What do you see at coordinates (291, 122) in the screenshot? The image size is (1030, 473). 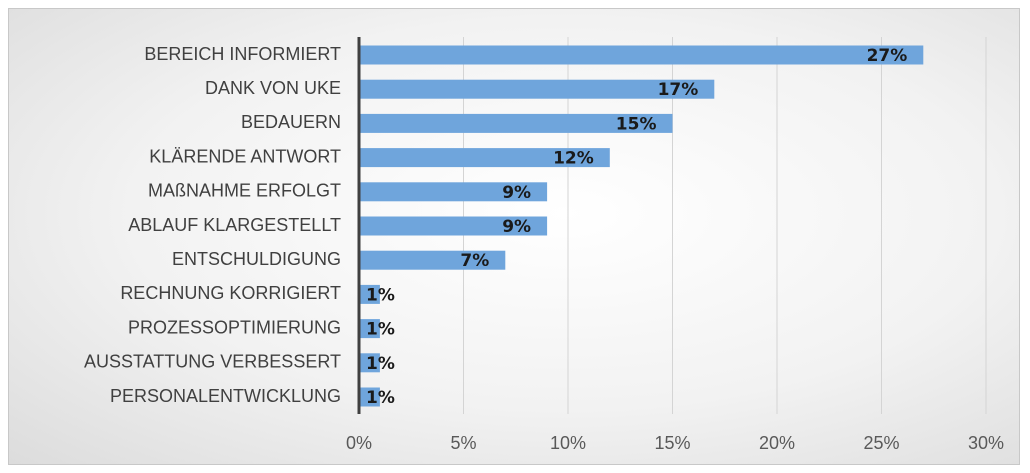 I see `category-label: BEDAUERN` at bounding box center [291, 122].